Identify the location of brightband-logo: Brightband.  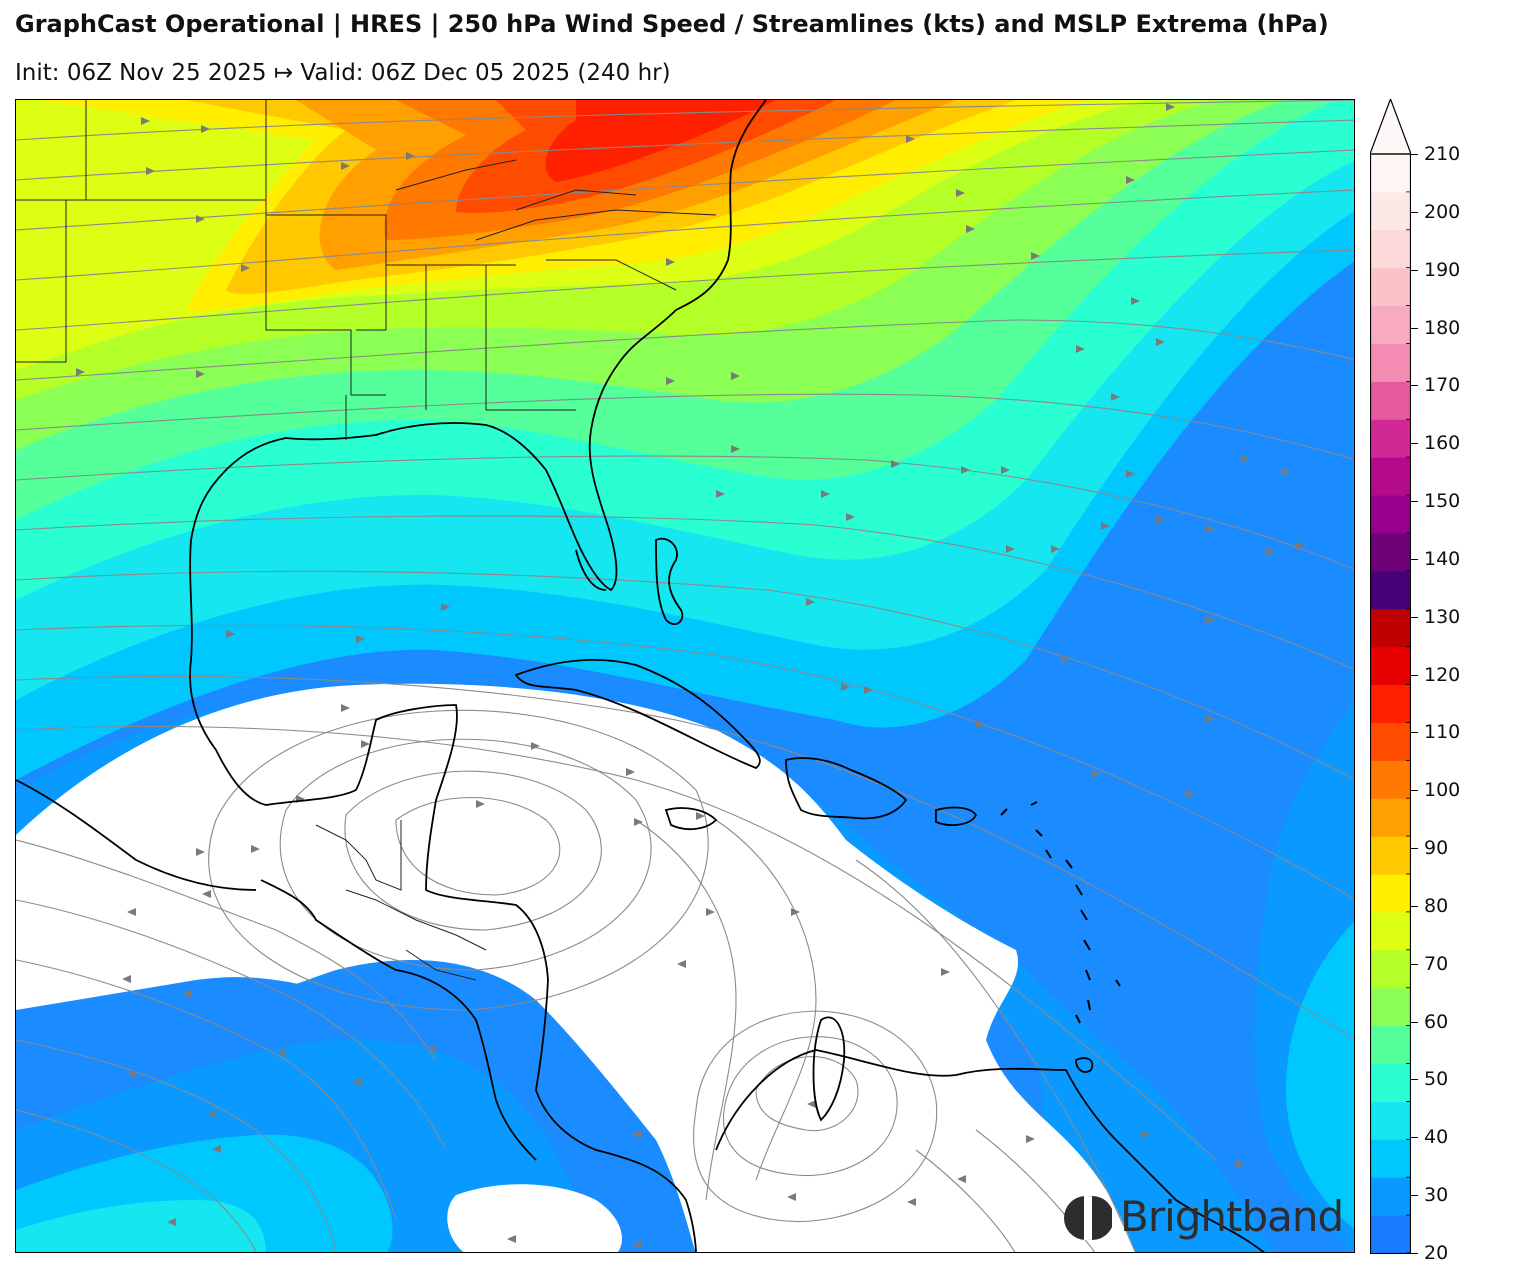
(1205, 1220).